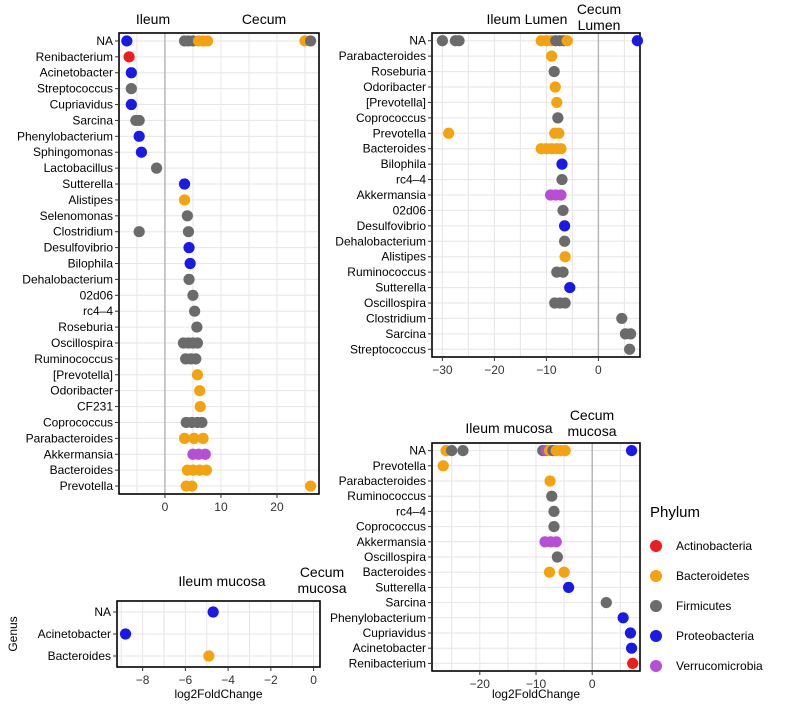 The height and width of the screenshot is (705, 787). I want to click on y-tick-label: Sutterella, so click(400, 288).